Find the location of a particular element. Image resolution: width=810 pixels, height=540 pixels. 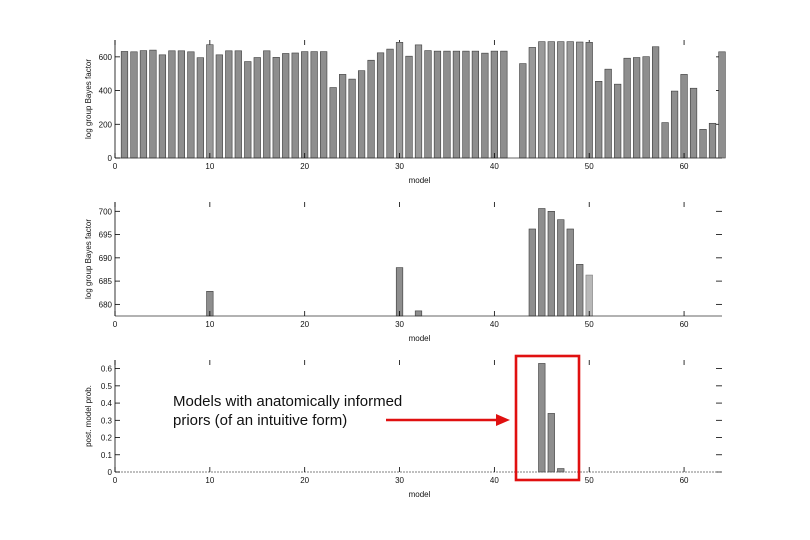

y-tick-label: 690 is located at coordinates (106, 258).